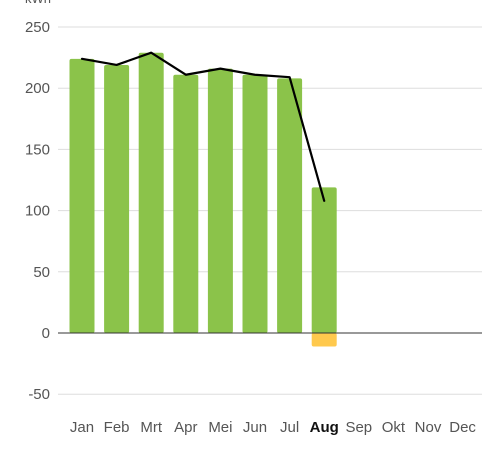  I want to click on y-tick-label: 100, so click(37, 211).